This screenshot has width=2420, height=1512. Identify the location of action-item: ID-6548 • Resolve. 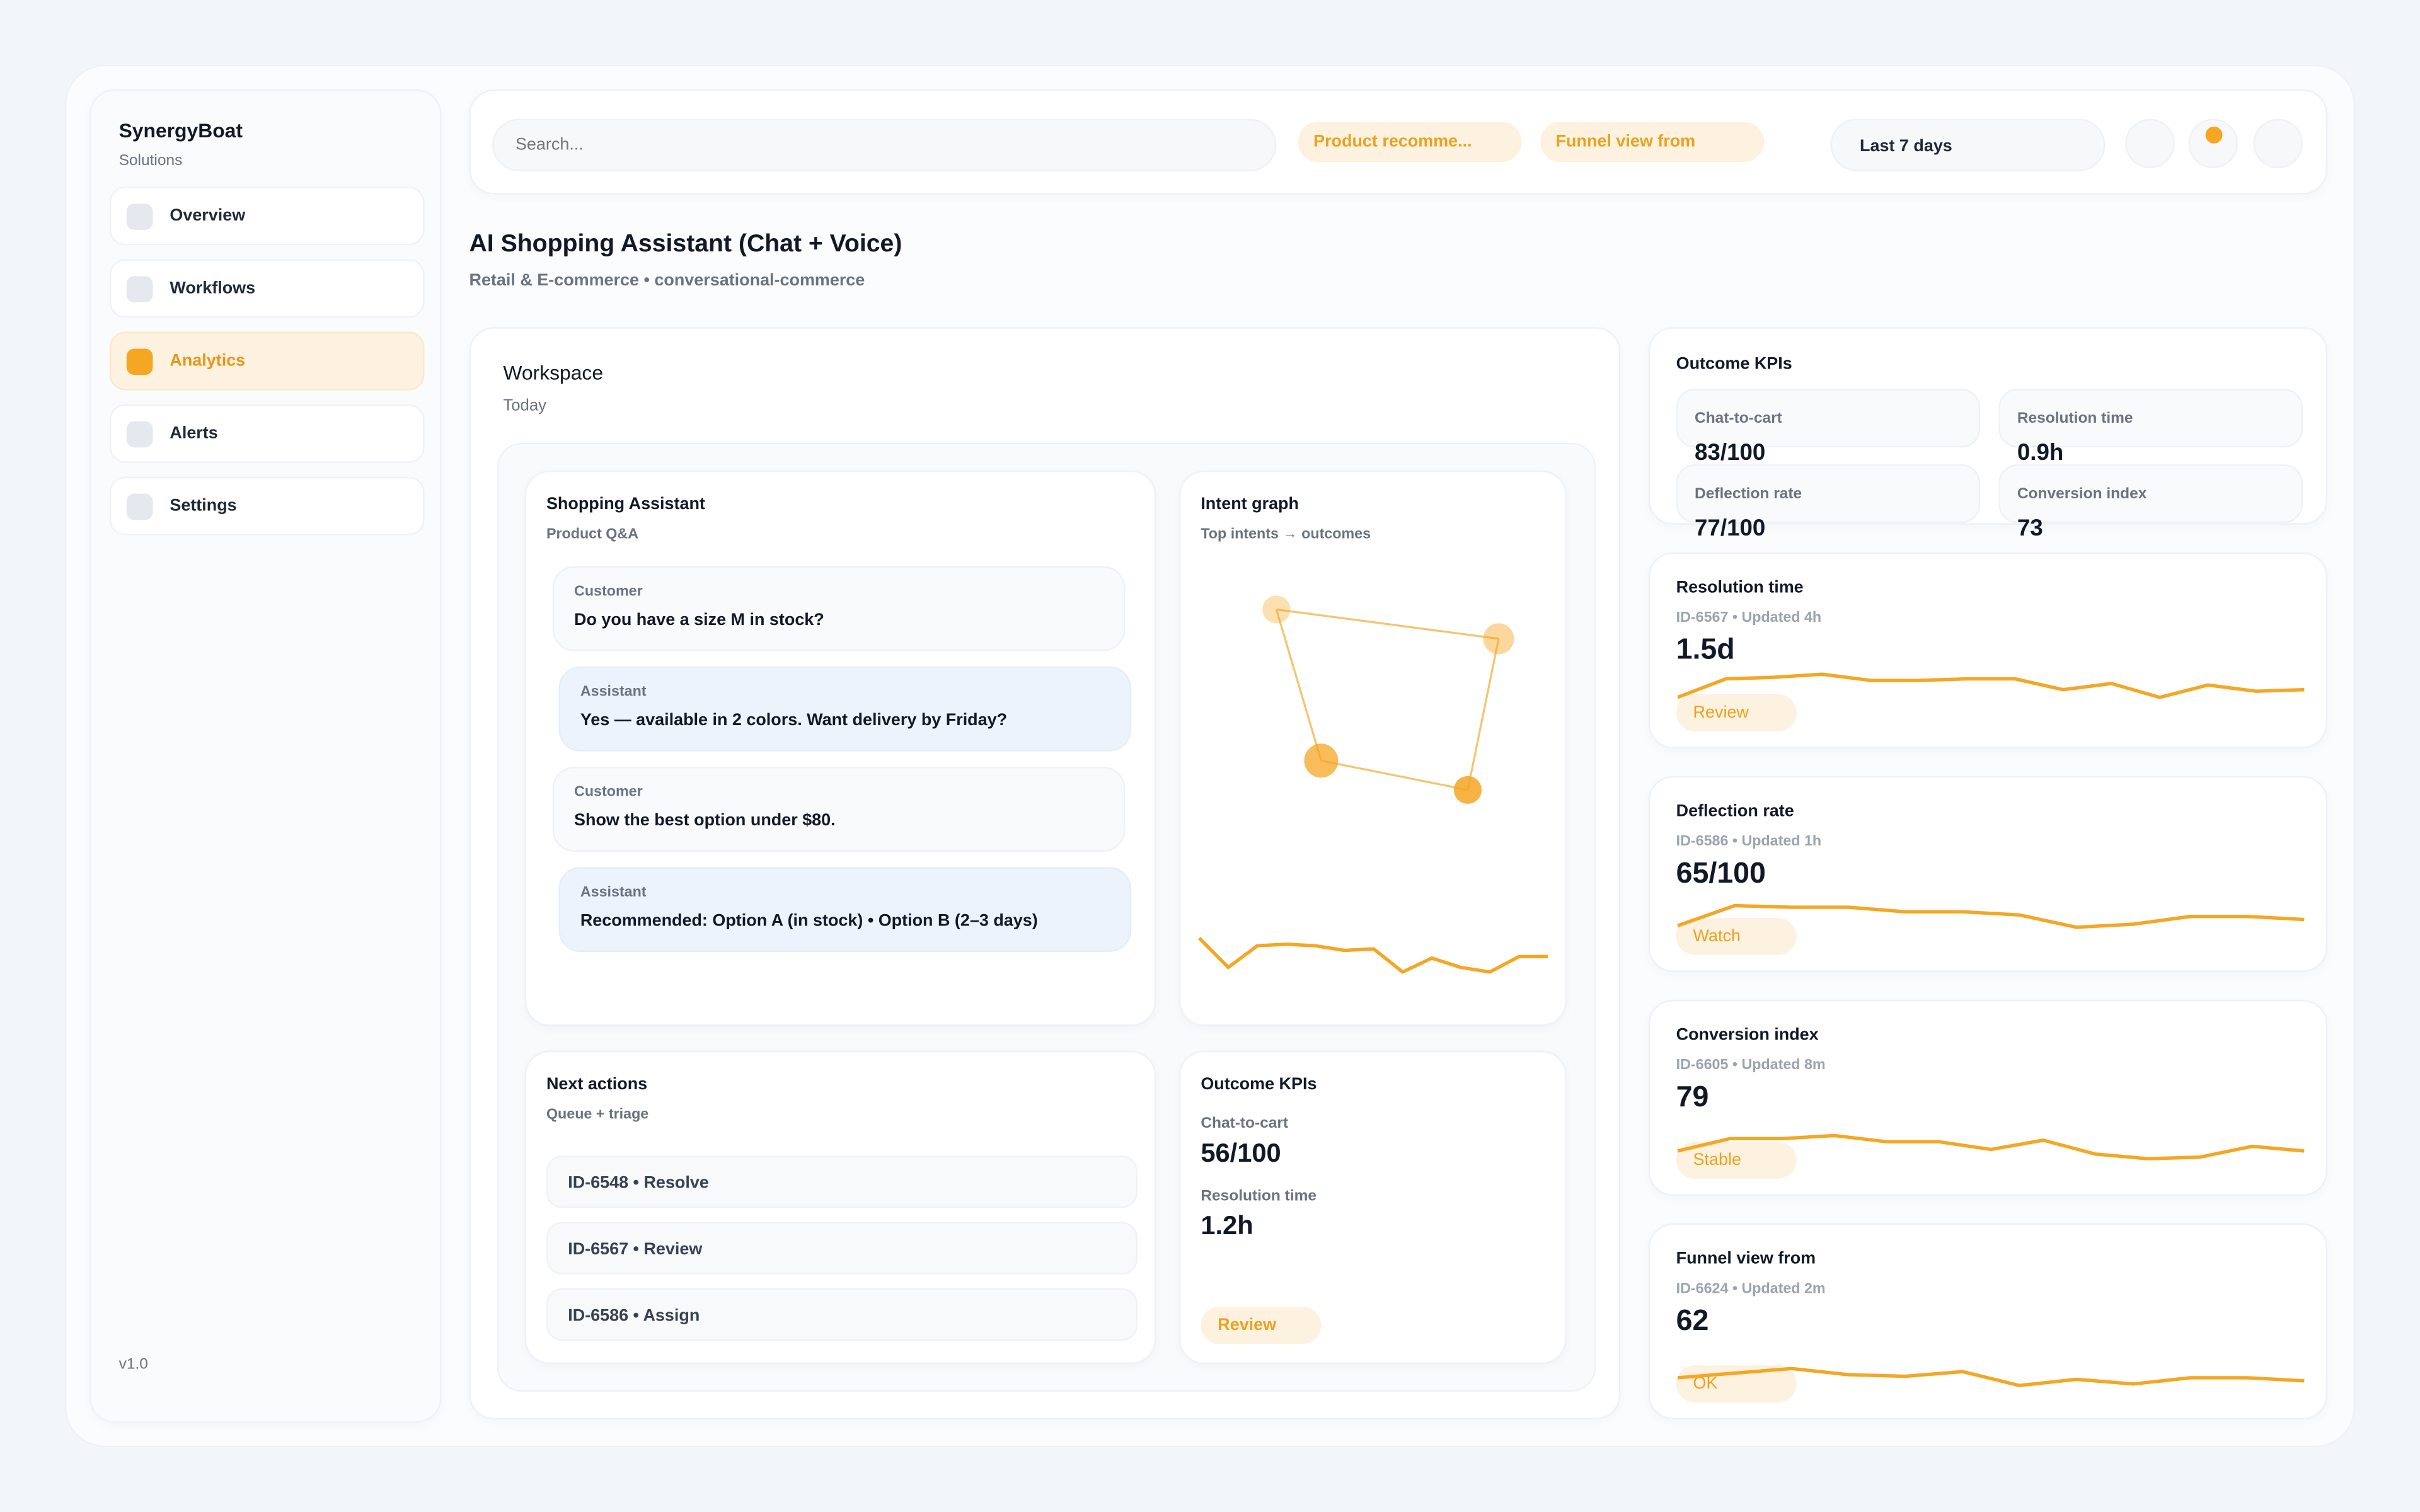
(842, 1181).